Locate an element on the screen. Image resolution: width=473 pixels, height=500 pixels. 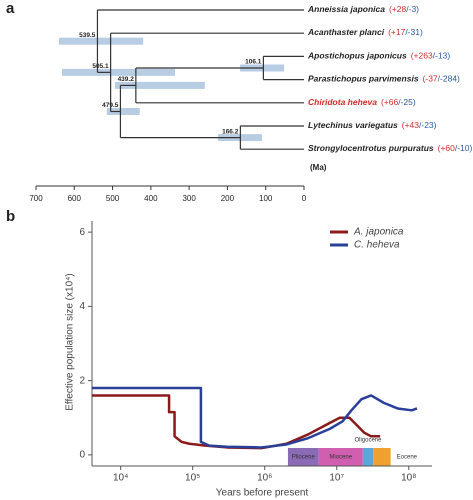
leaf-label: Strongylocentrotus purpuratus (+60/-10) is located at coordinates (390, 148).